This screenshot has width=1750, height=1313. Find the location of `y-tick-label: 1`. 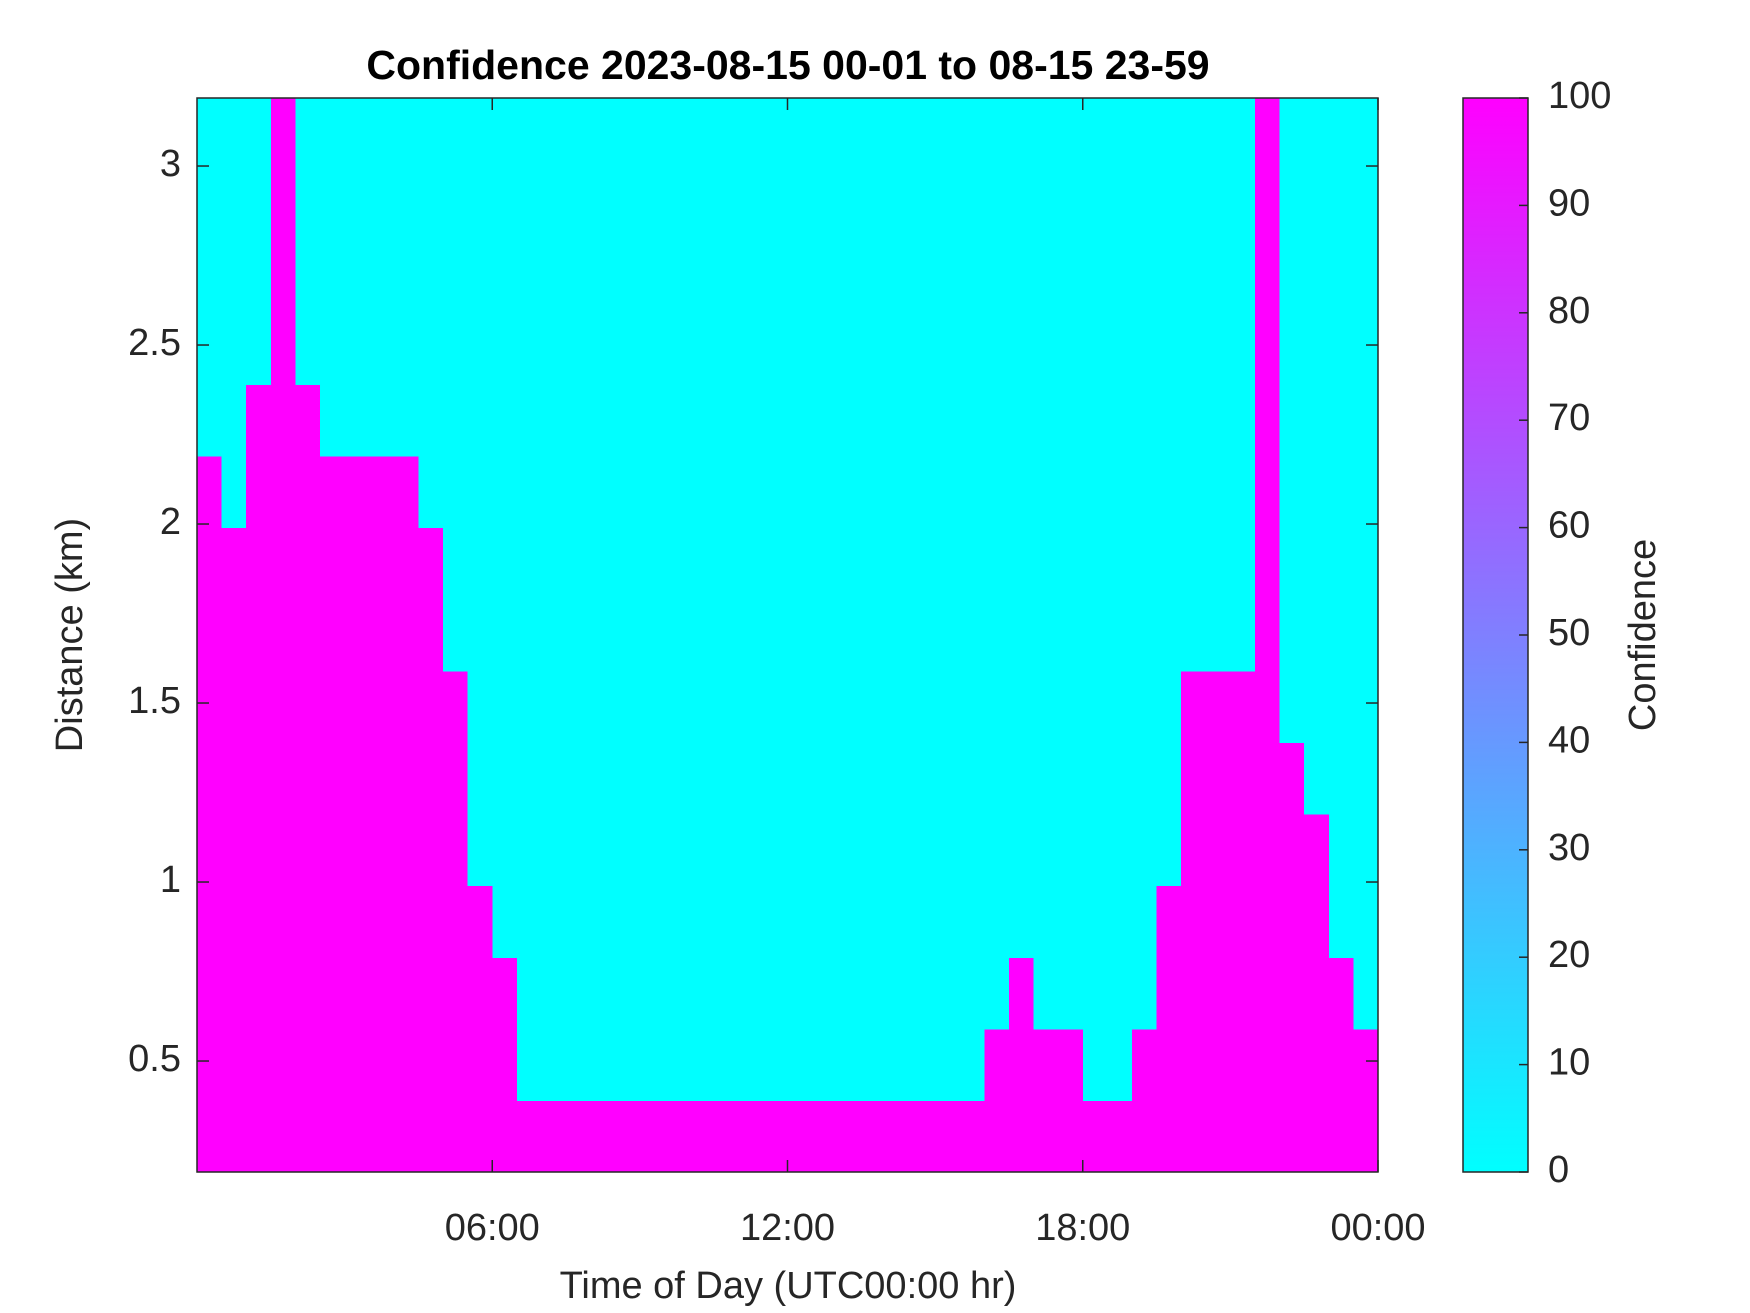

y-tick-label: 1 is located at coordinates (170, 880).